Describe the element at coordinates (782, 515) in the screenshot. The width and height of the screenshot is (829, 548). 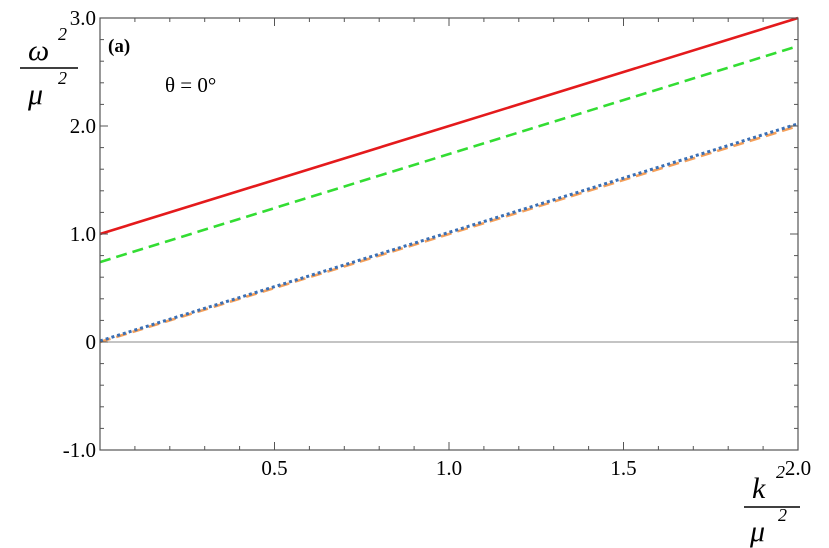
I see `xlabel-den-power: 2` at that location.